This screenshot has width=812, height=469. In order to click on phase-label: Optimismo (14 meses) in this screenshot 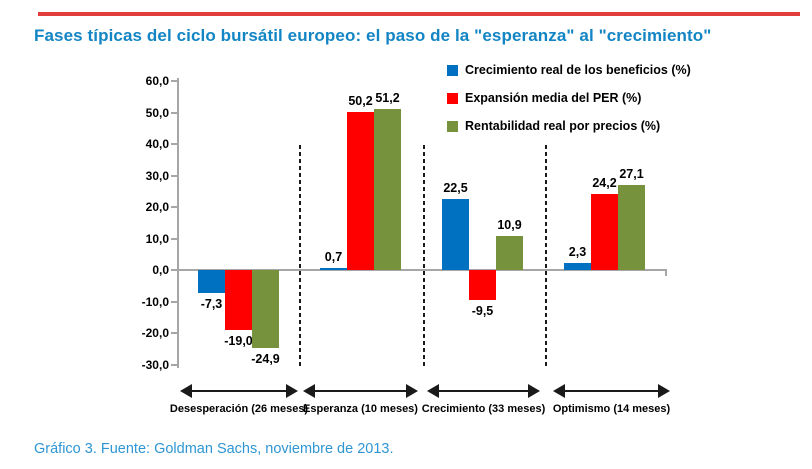, I will do `click(611, 409)`.